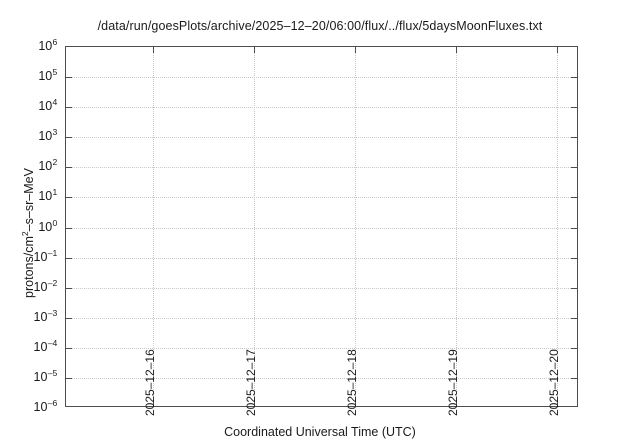  I want to click on y-axis-title-tail: –s–sr–MeV, so click(29, 200).